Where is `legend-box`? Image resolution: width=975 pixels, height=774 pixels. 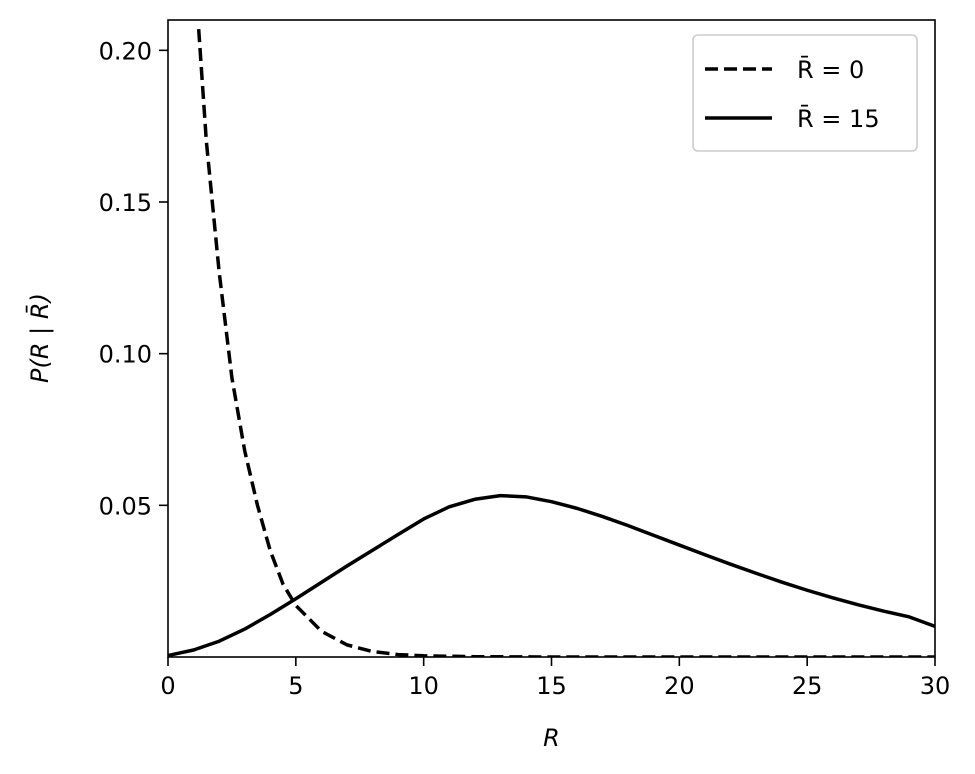
legend-box is located at coordinates (805, 93).